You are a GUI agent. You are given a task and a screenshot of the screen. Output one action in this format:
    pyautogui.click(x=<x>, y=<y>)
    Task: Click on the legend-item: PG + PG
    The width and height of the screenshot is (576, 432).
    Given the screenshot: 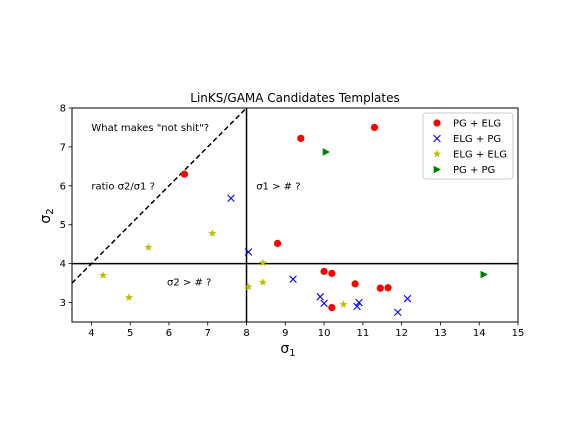 What is the action you would take?
    pyautogui.click(x=464, y=170)
    